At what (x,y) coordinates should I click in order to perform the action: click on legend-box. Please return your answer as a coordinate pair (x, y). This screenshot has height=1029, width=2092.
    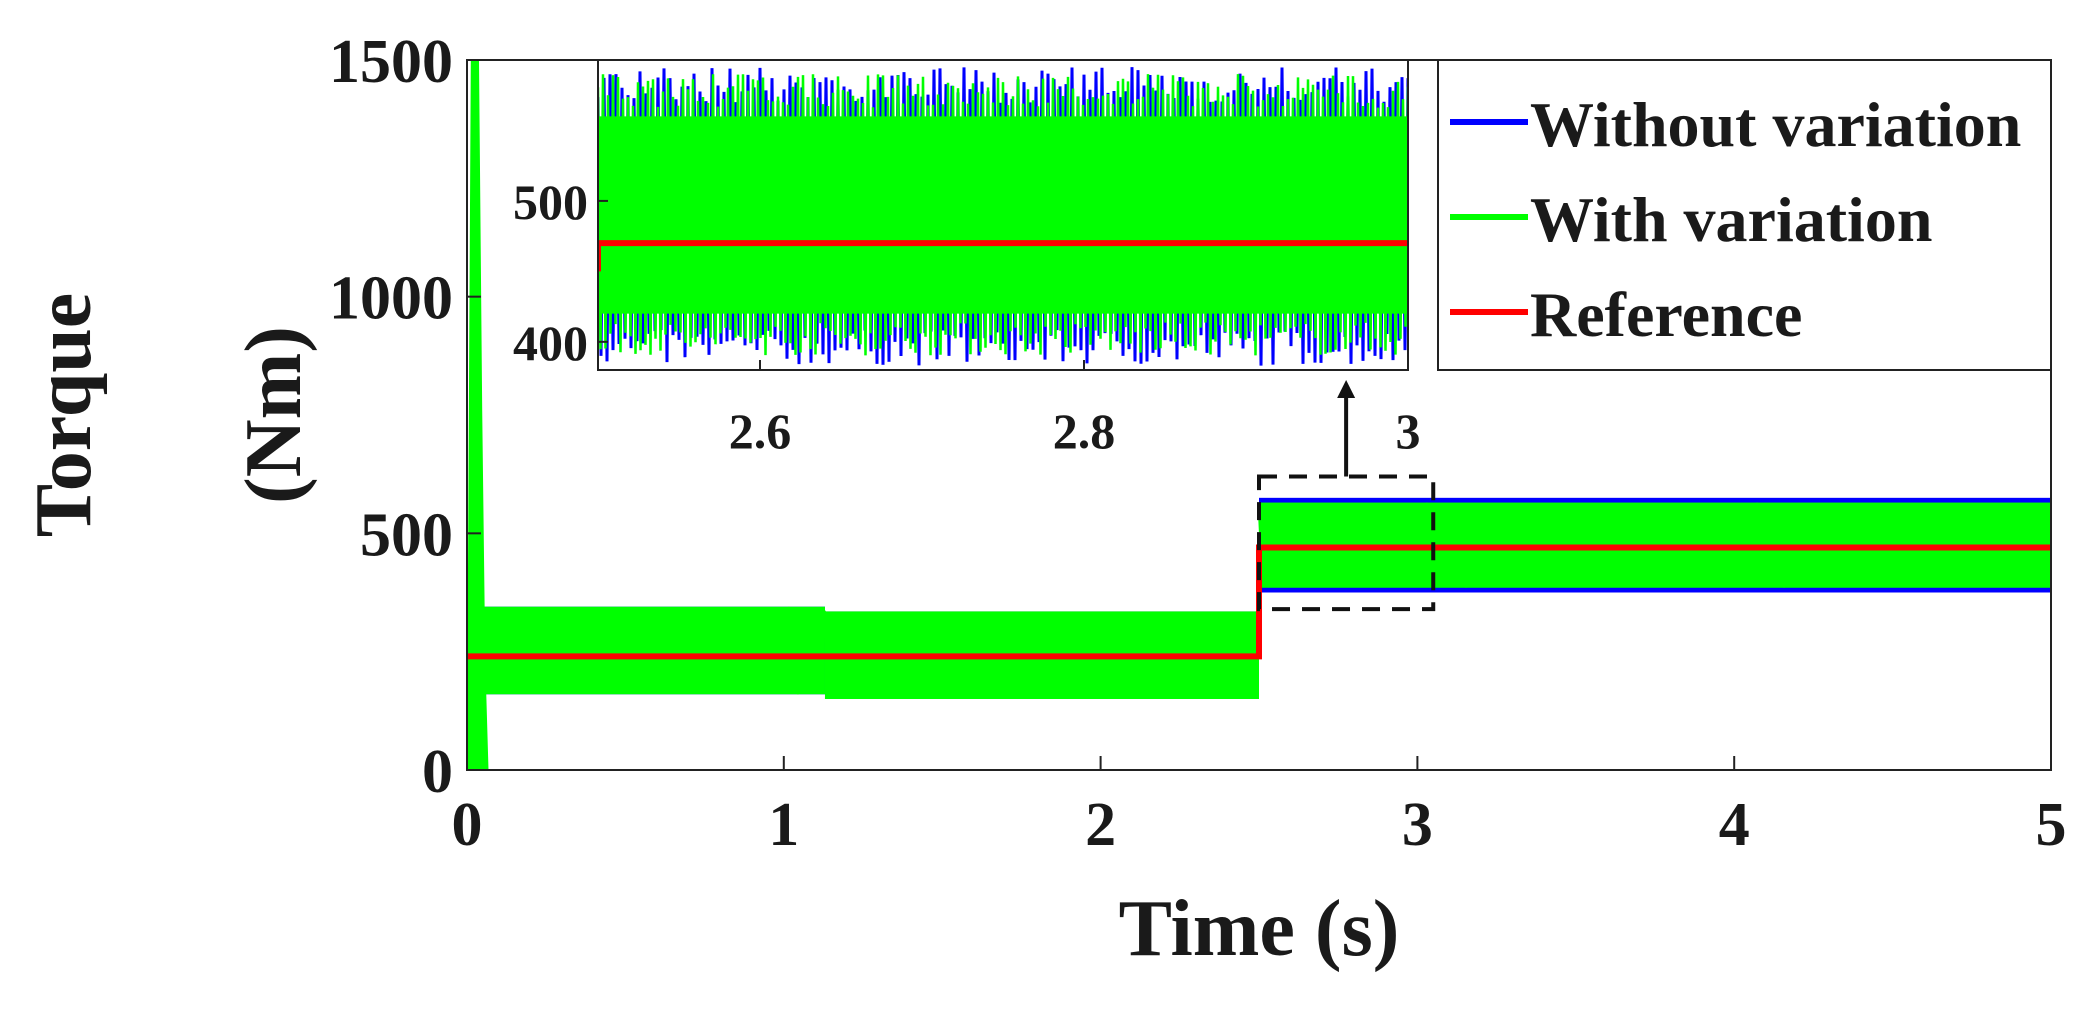
    Looking at the image, I should click on (1744, 215).